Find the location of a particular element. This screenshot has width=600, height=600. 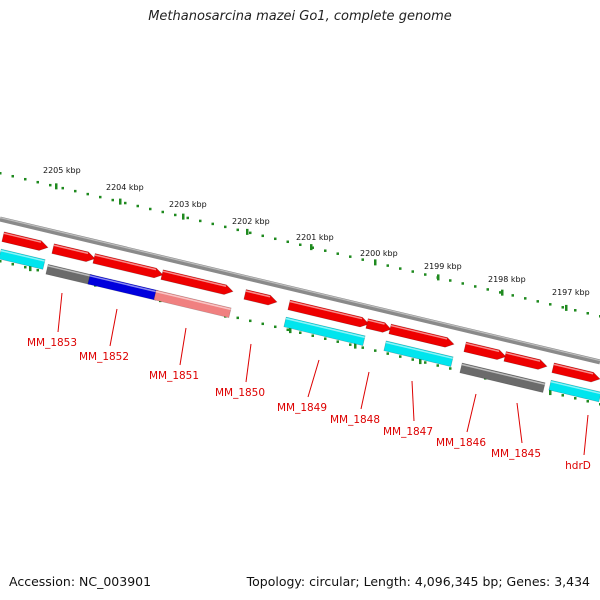

scale-label: 2197 kbp is located at coordinates (571, 292).